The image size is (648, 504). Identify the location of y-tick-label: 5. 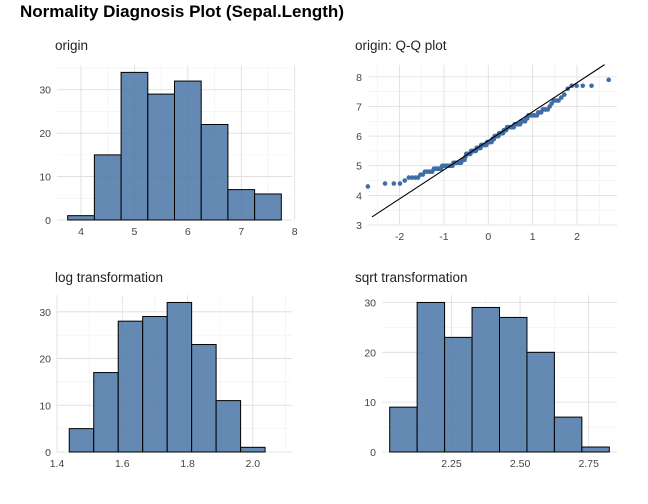
(359, 167).